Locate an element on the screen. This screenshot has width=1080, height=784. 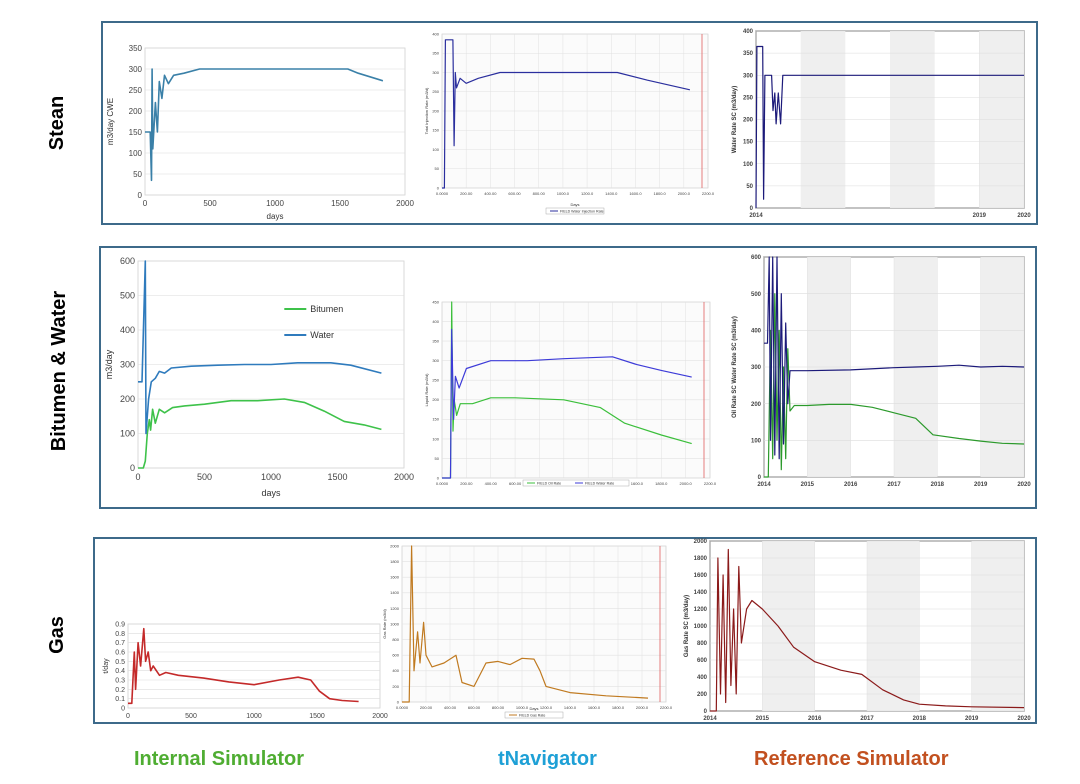
bw-internal-xtick-label: 1000 is located at coordinates (271, 477).